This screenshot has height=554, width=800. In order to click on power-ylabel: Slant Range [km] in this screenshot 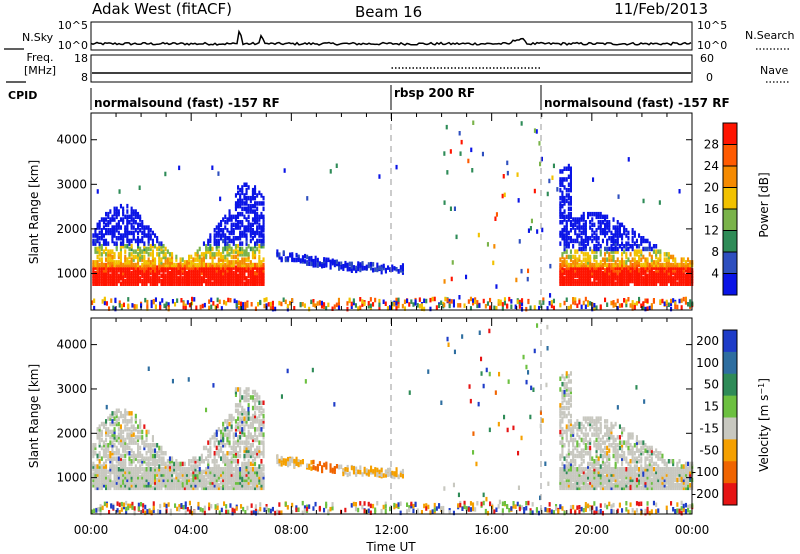, I will do `click(34, 212)`.